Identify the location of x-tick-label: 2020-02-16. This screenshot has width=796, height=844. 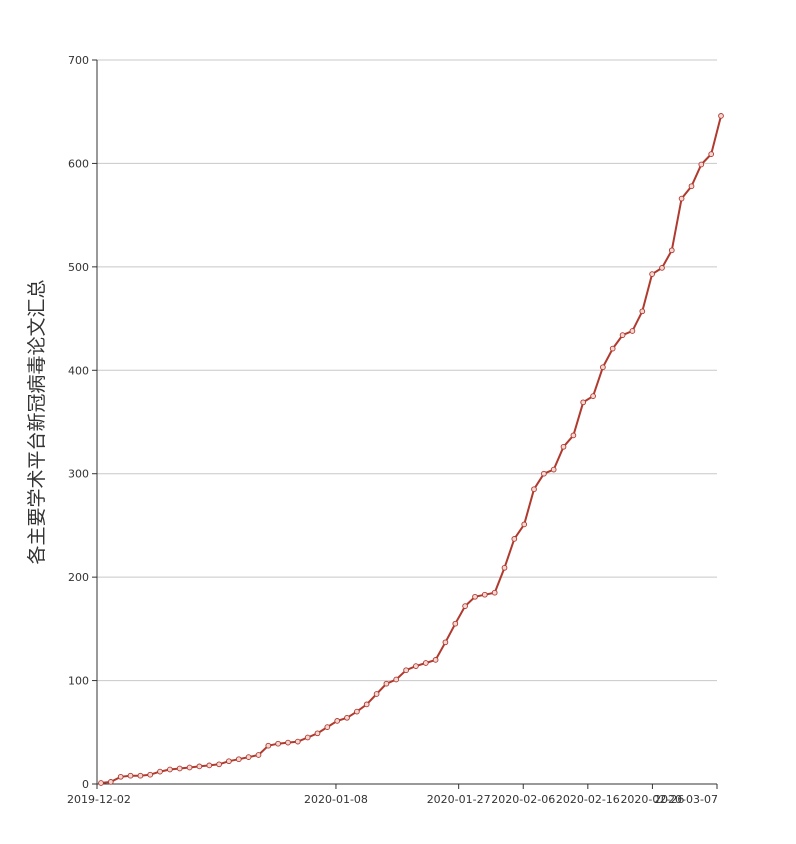
(588, 799).